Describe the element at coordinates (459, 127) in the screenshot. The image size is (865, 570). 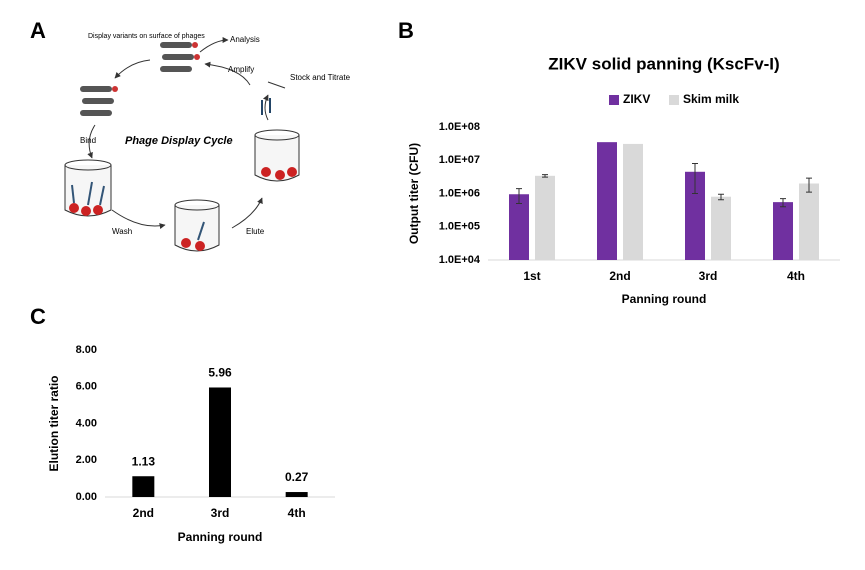
I see `y-tick-label: 1.0E+08` at that location.